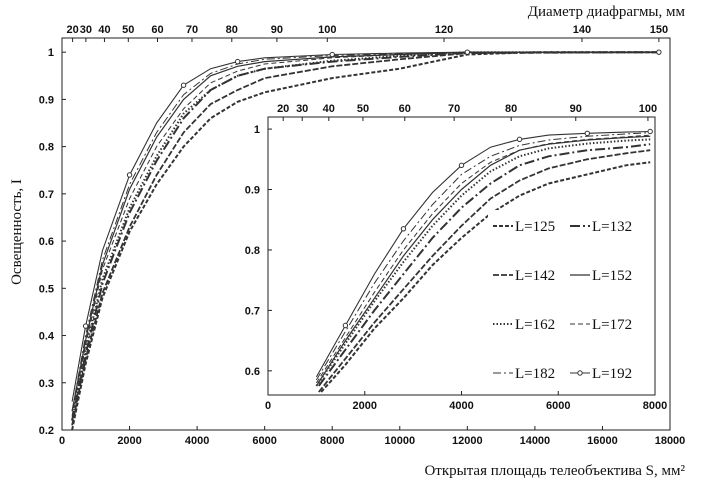 The width and height of the screenshot is (710, 482). Describe the element at coordinates (535, 227) in the screenshot. I see `legend-label: L=125` at that location.